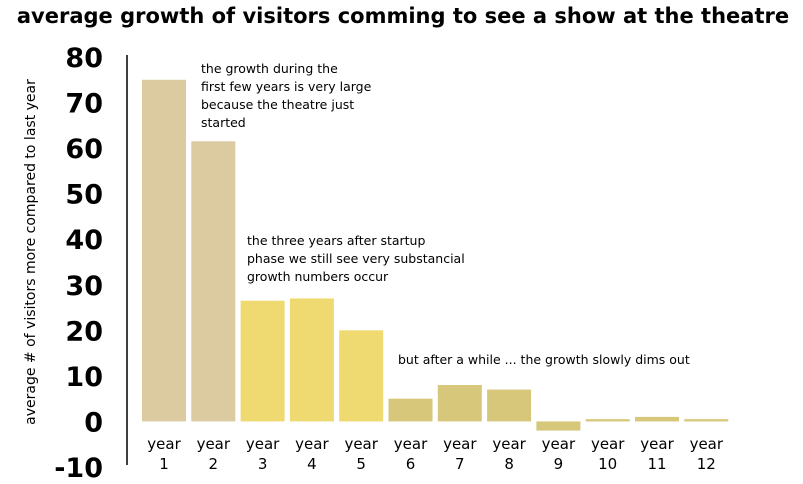  I want to click on y-tick-label: 50, so click(84, 195).